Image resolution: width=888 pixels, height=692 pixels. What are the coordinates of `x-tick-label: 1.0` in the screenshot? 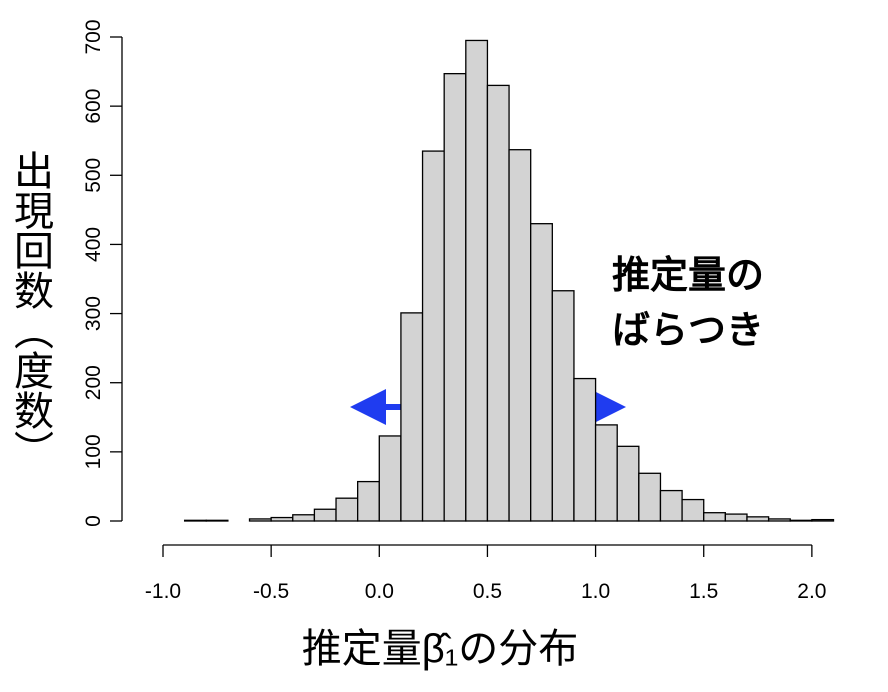 It's located at (595, 591).